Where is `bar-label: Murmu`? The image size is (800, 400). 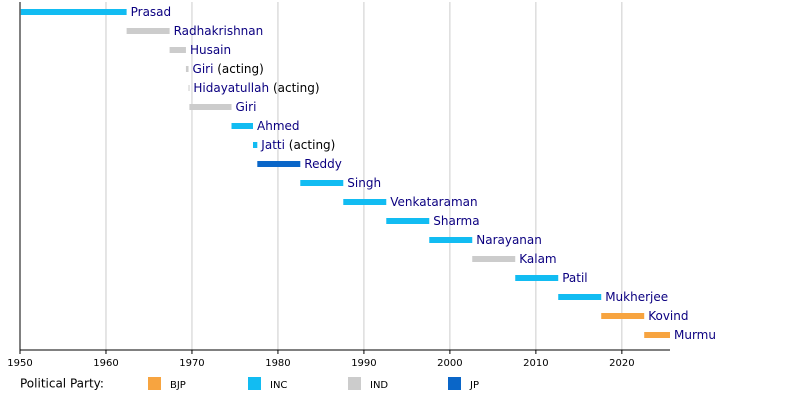 bar-label: Murmu is located at coordinates (695, 335).